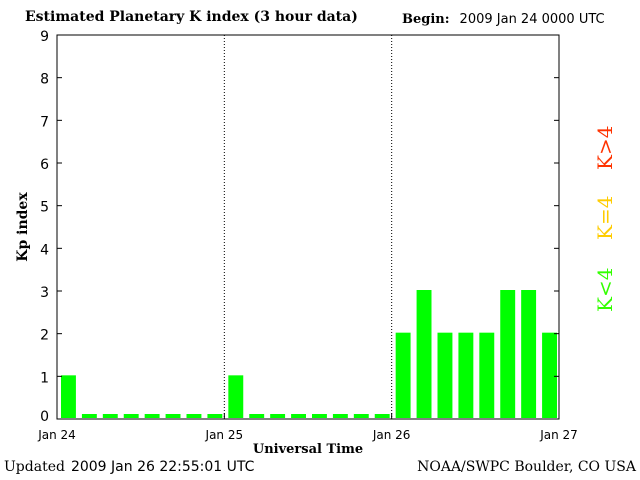  What do you see at coordinates (56, 435) in the screenshot?
I see `x-tick-label: Jan 24` at bounding box center [56, 435].